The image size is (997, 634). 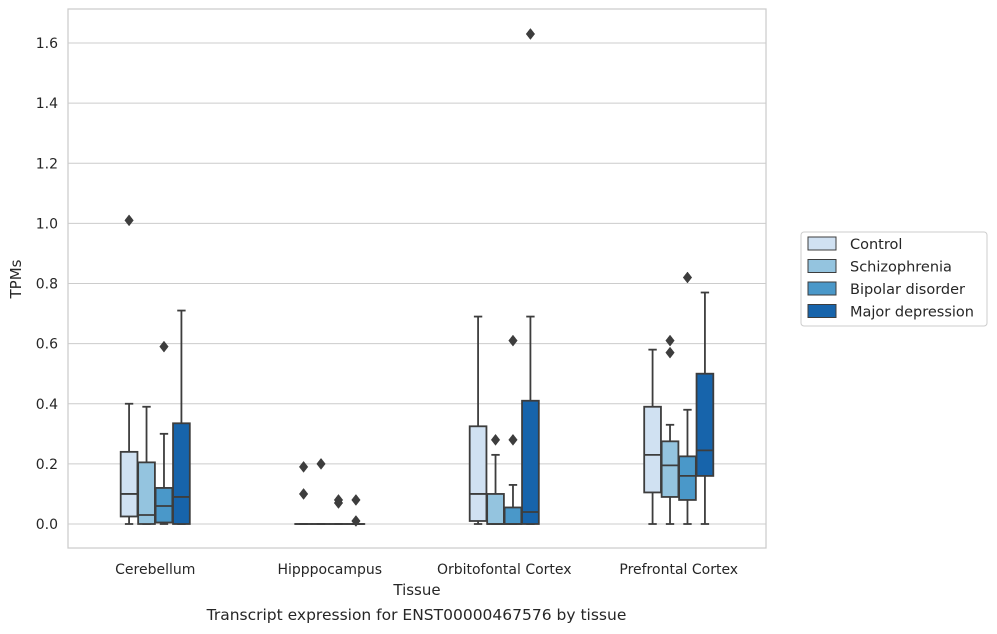 What do you see at coordinates (47, 44) in the screenshot?
I see `y-tick-label: 1.6` at bounding box center [47, 44].